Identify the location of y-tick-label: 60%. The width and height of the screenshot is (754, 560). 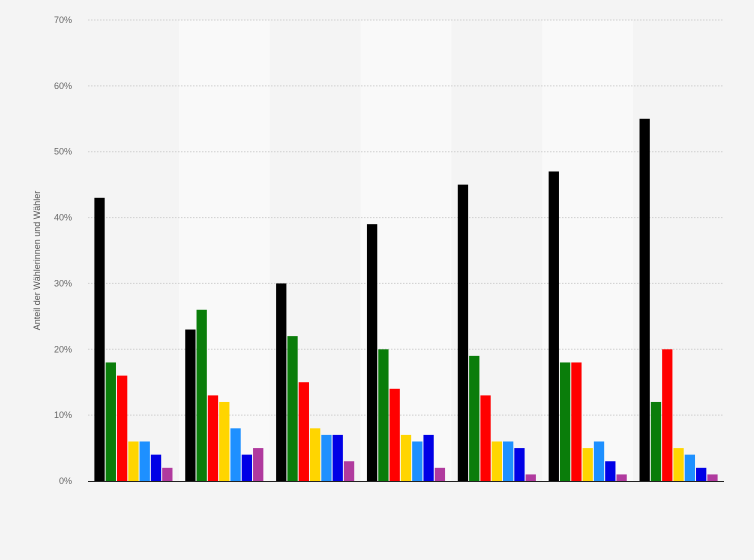
(63, 86).